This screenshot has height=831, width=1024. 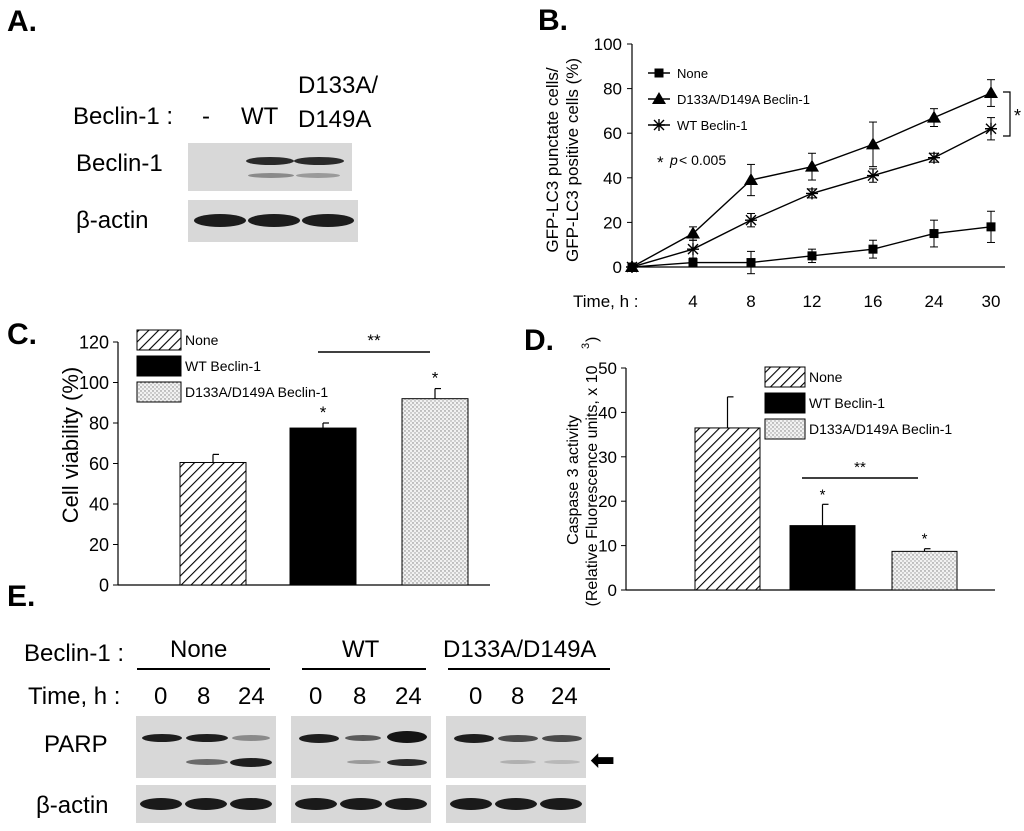 I want to click on time-wt-8: 8, so click(x=360, y=696).